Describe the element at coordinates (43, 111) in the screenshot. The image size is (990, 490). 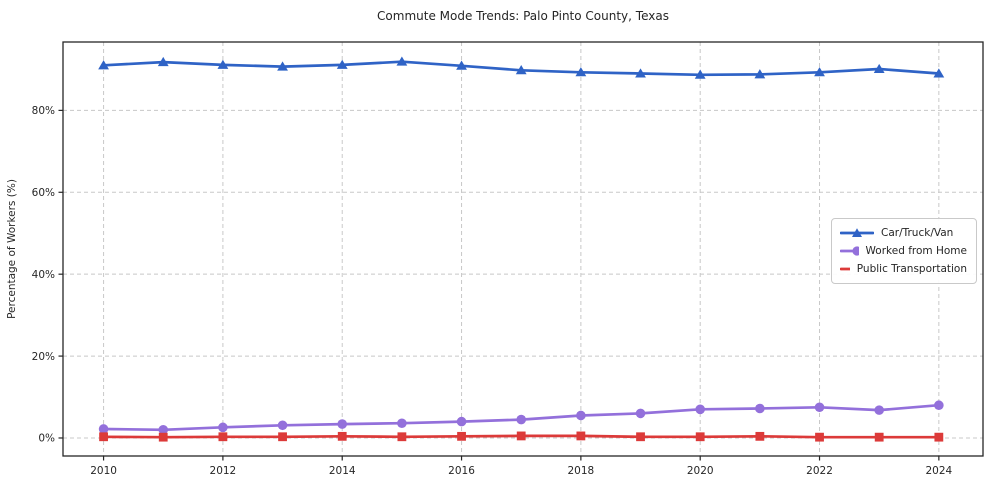
I see `y-tick-label: 80%` at that location.